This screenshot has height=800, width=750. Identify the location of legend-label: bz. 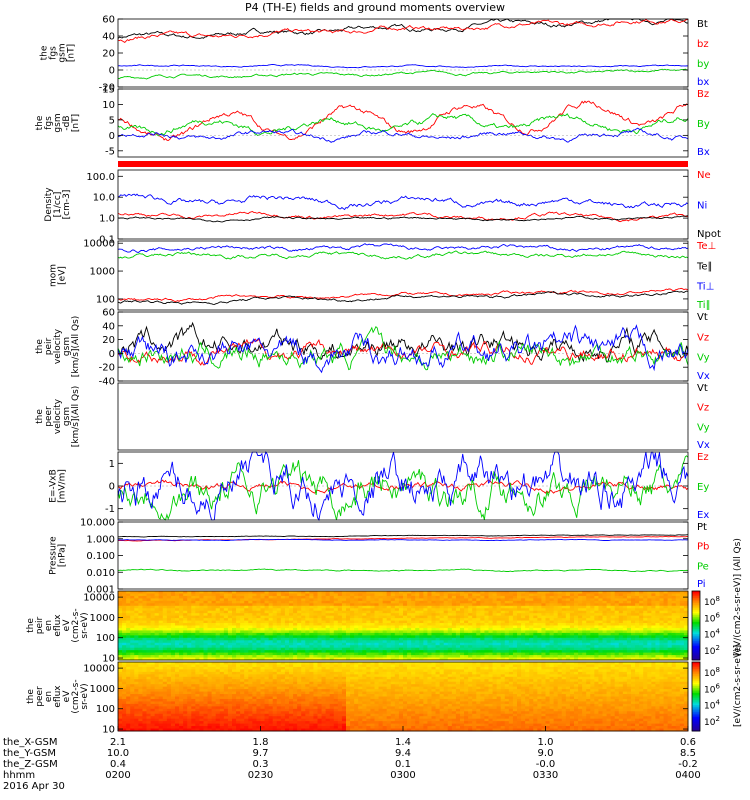
(703, 44).